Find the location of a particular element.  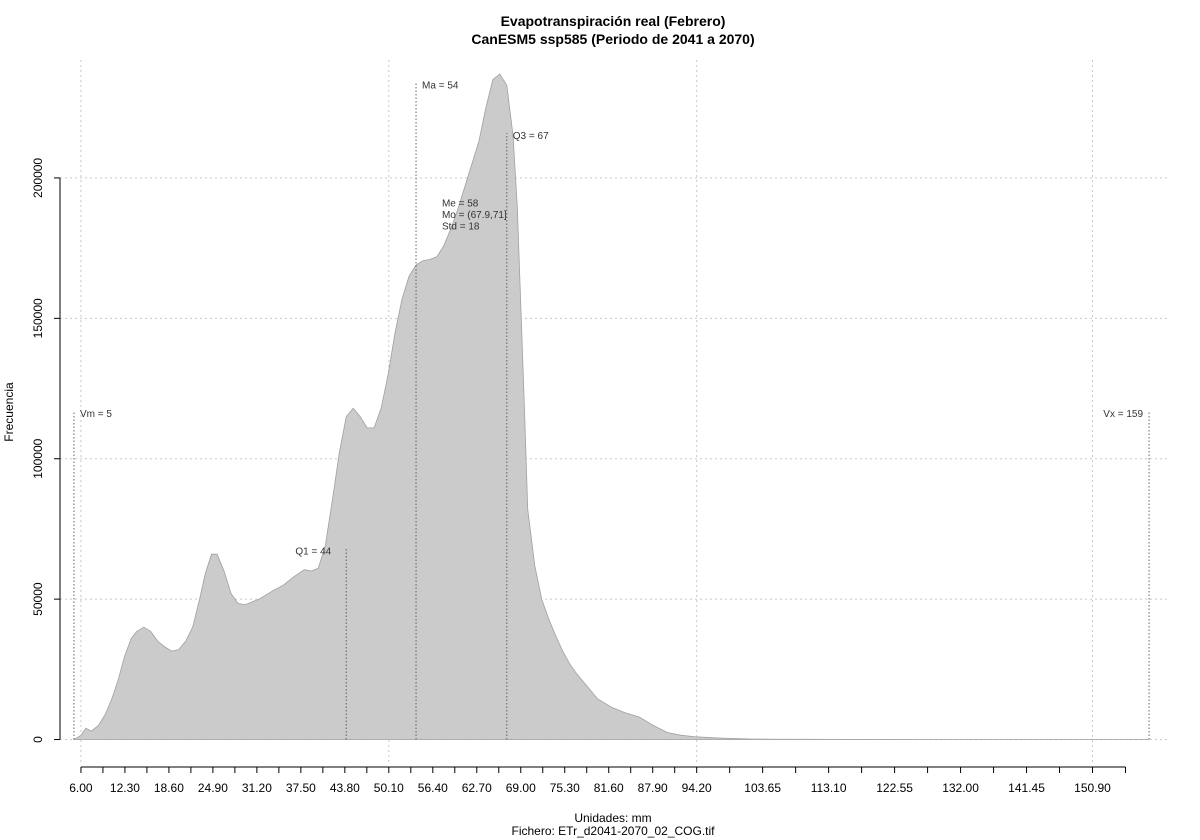

x-tick-label: 24.90 is located at coordinates (213, 788).